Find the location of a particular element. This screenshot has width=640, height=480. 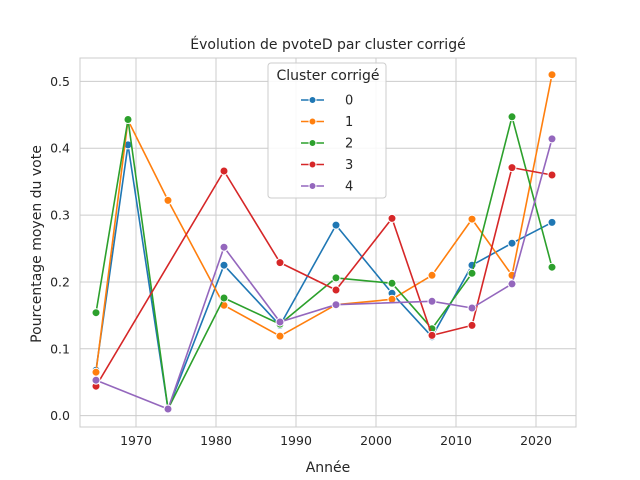

chart-title: Évolution de pvoteD par cluster corrigé is located at coordinates (327, 44).